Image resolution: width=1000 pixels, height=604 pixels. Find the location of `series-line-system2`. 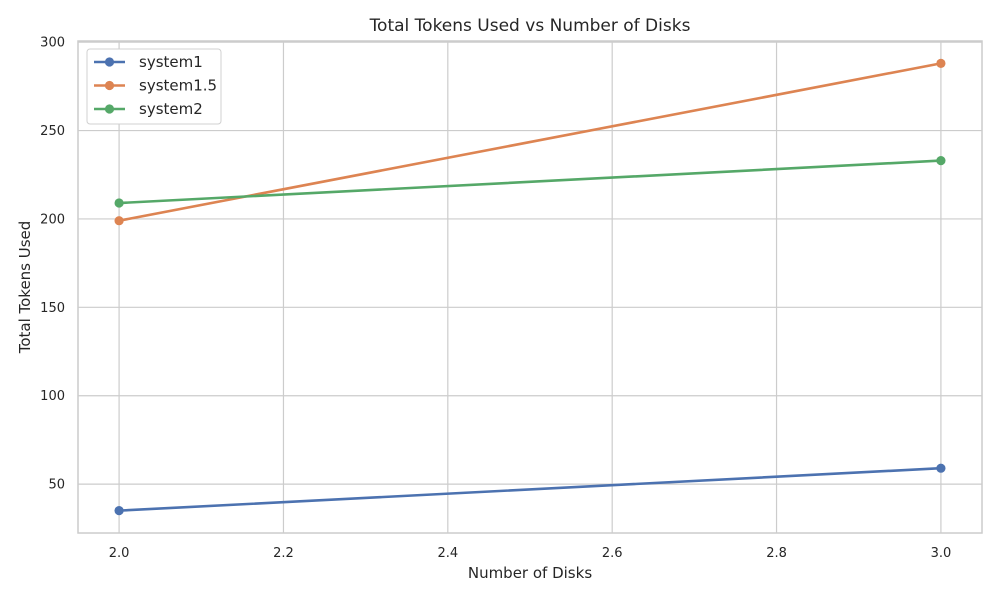

series-line-system2 is located at coordinates (530, 182).